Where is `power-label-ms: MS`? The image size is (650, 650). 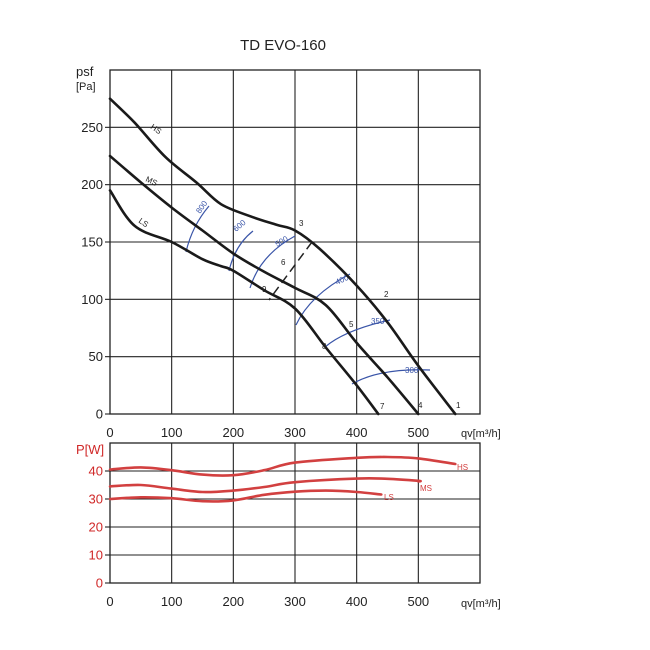 power-label-ms: MS is located at coordinates (426, 488).